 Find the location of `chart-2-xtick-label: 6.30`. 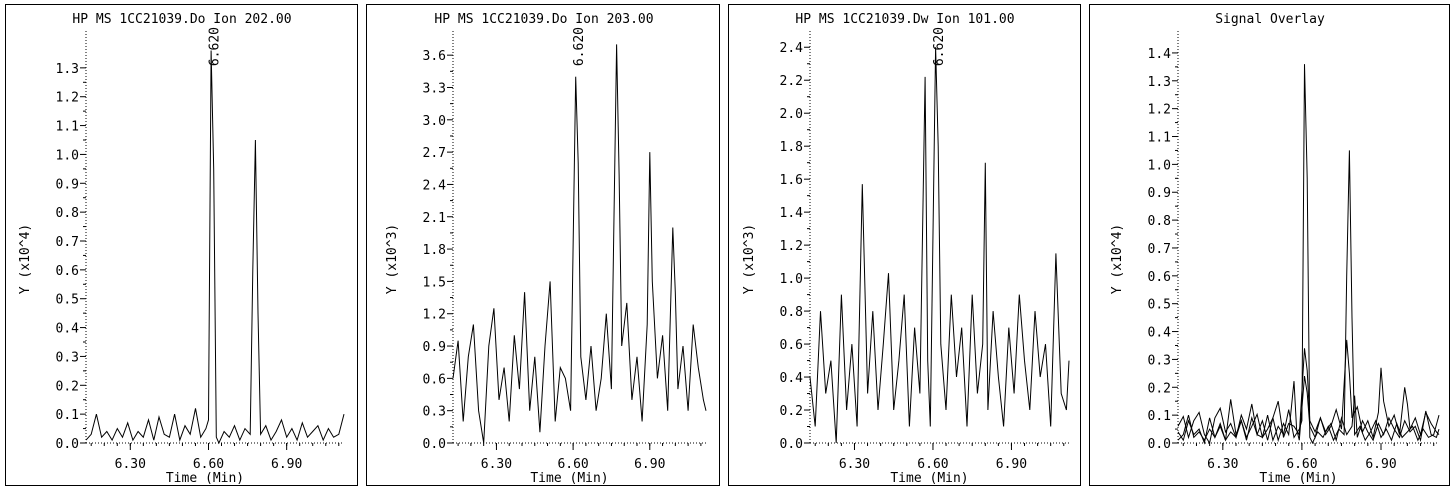

chart-2-xtick-label: 6.30 is located at coordinates (496, 464).